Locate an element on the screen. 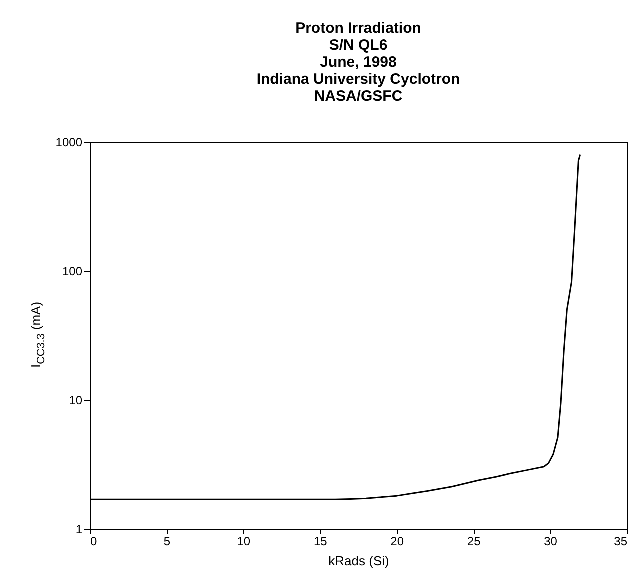 The height and width of the screenshot is (583, 638). y-tick-label: 1 is located at coordinates (79, 529).